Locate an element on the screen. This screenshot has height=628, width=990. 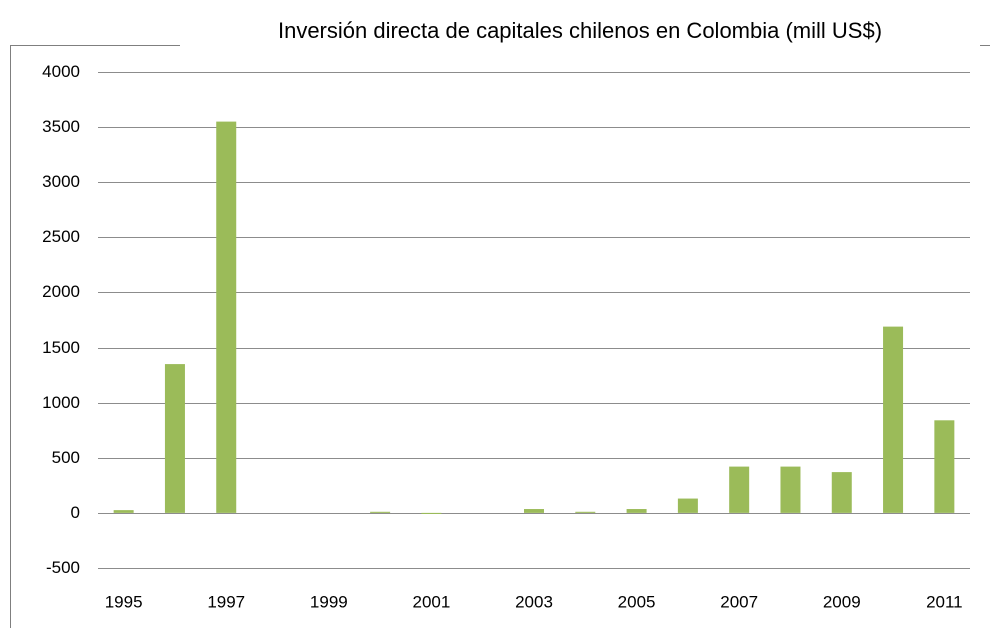
y-tick-label: -500 is located at coordinates (63, 567).